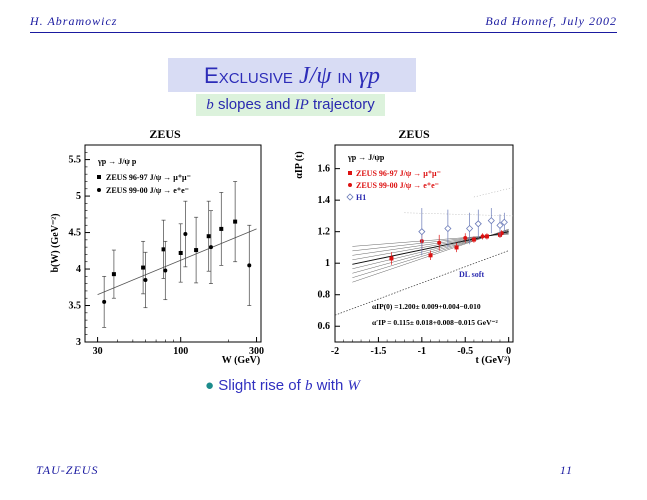  What do you see at coordinates (422, 351) in the screenshot?
I see `chart2-xtick-label: -1` at bounding box center [422, 351].